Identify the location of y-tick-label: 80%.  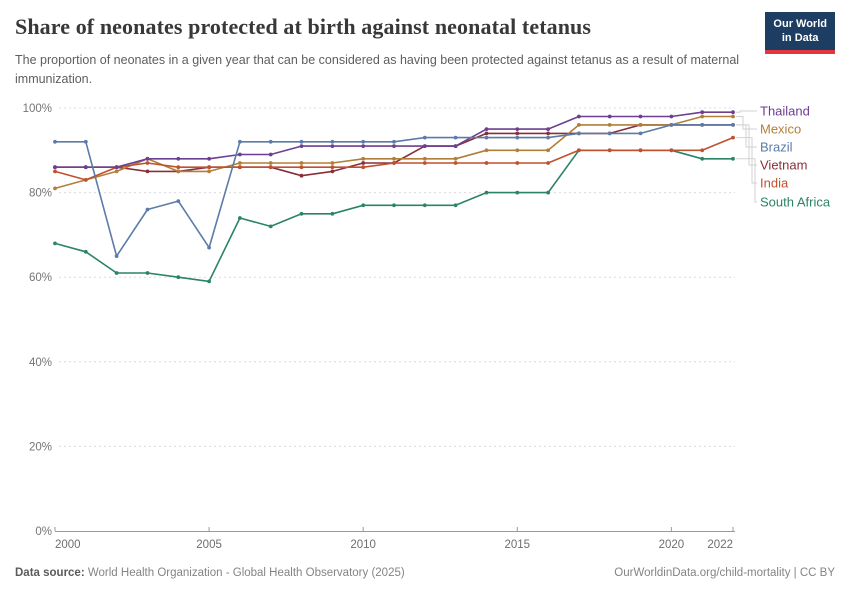
(40, 194).